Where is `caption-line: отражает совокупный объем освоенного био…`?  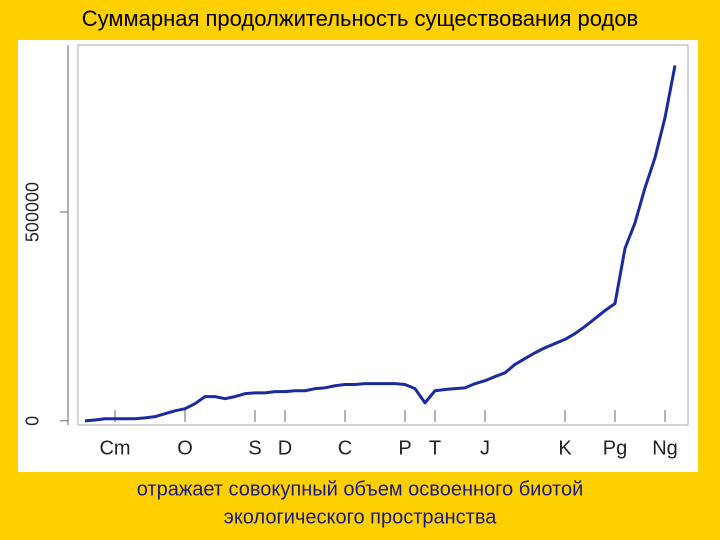
caption-line: отражает совокупный объем освоенного био… is located at coordinates (360, 489).